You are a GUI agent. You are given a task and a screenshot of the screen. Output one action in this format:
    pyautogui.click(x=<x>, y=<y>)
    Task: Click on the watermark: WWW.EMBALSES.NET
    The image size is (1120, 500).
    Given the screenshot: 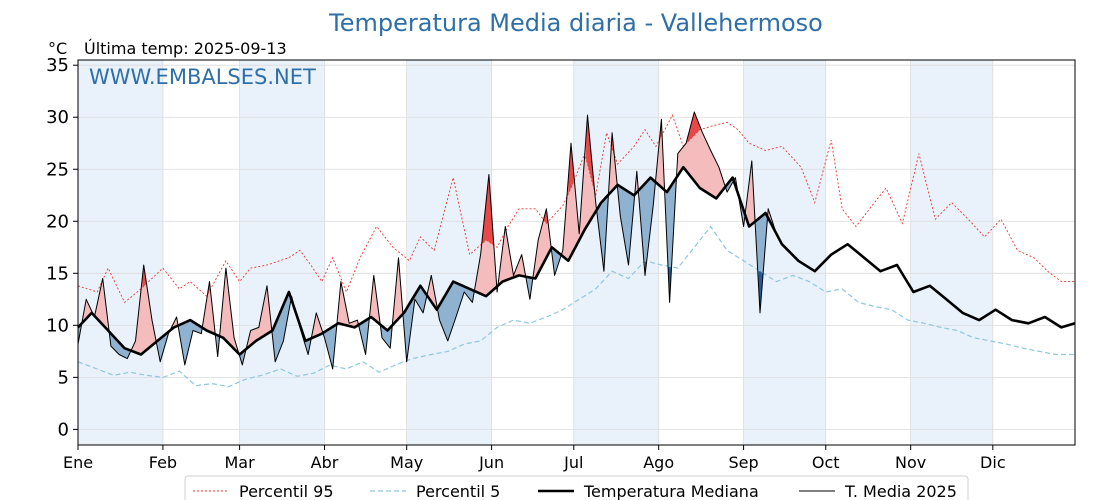 What is the action you would take?
    pyautogui.click(x=202, y=77)
    